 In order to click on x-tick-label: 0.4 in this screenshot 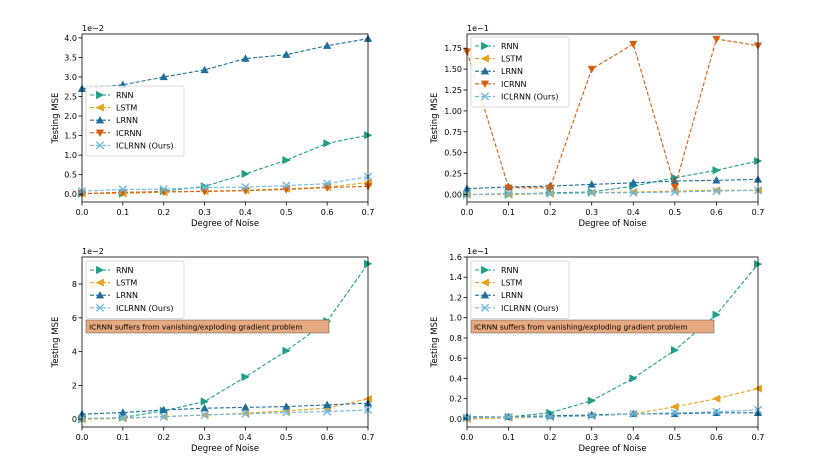, I will do `click(245, 437)`.